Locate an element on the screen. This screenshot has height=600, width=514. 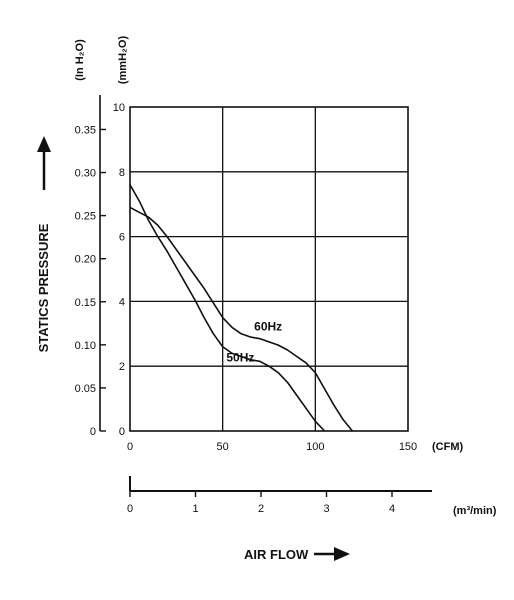
secondary-x-axis: 0 1 2 3 4 is located at coordinates (279, 495).